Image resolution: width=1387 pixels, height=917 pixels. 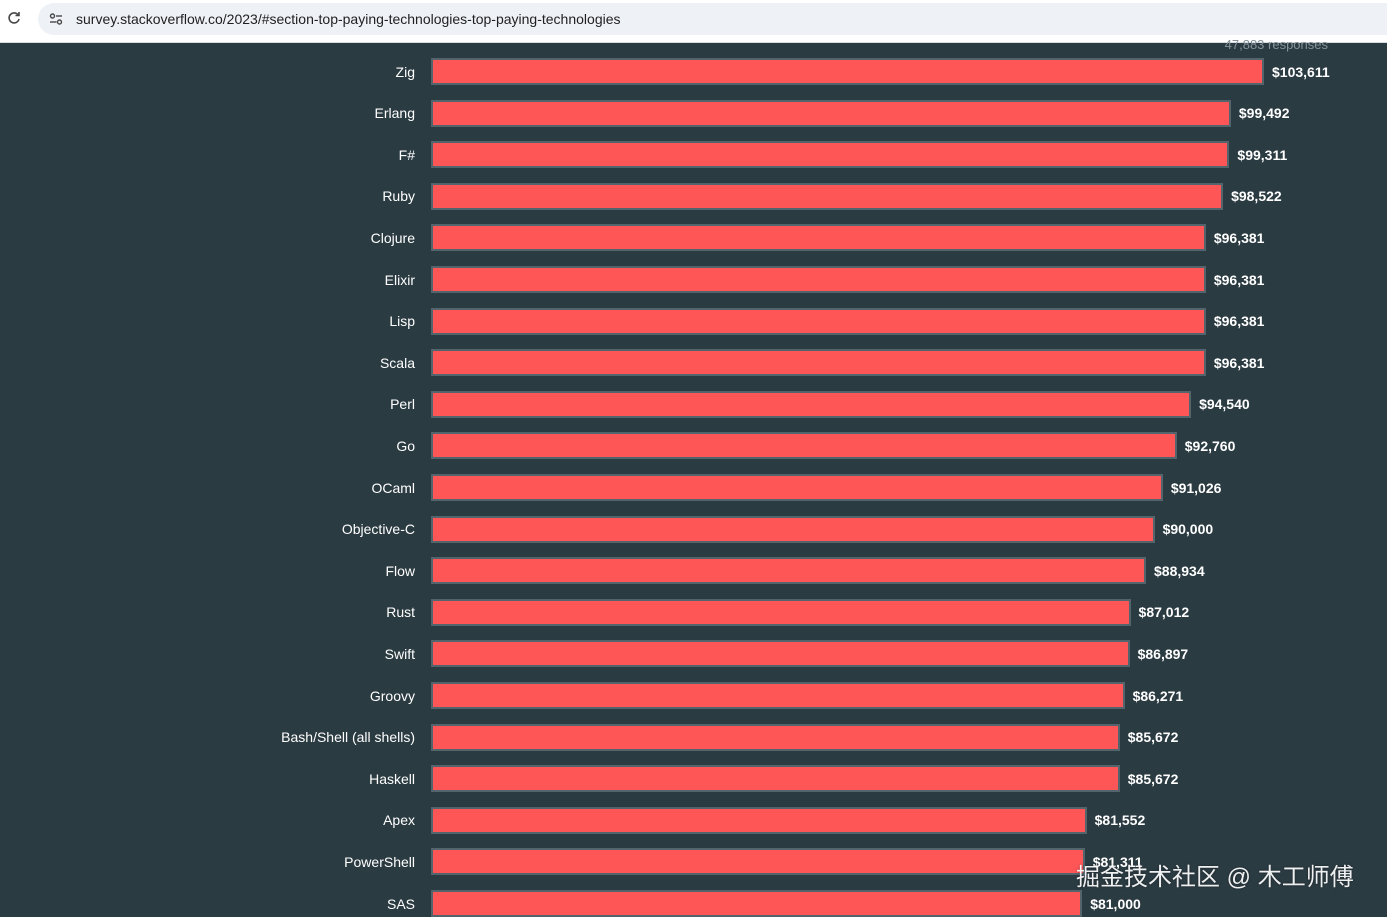 What do you see at coordinates (14, 18) in the screenshot?
I see `reload-icon` at bounding box center [14, 18].